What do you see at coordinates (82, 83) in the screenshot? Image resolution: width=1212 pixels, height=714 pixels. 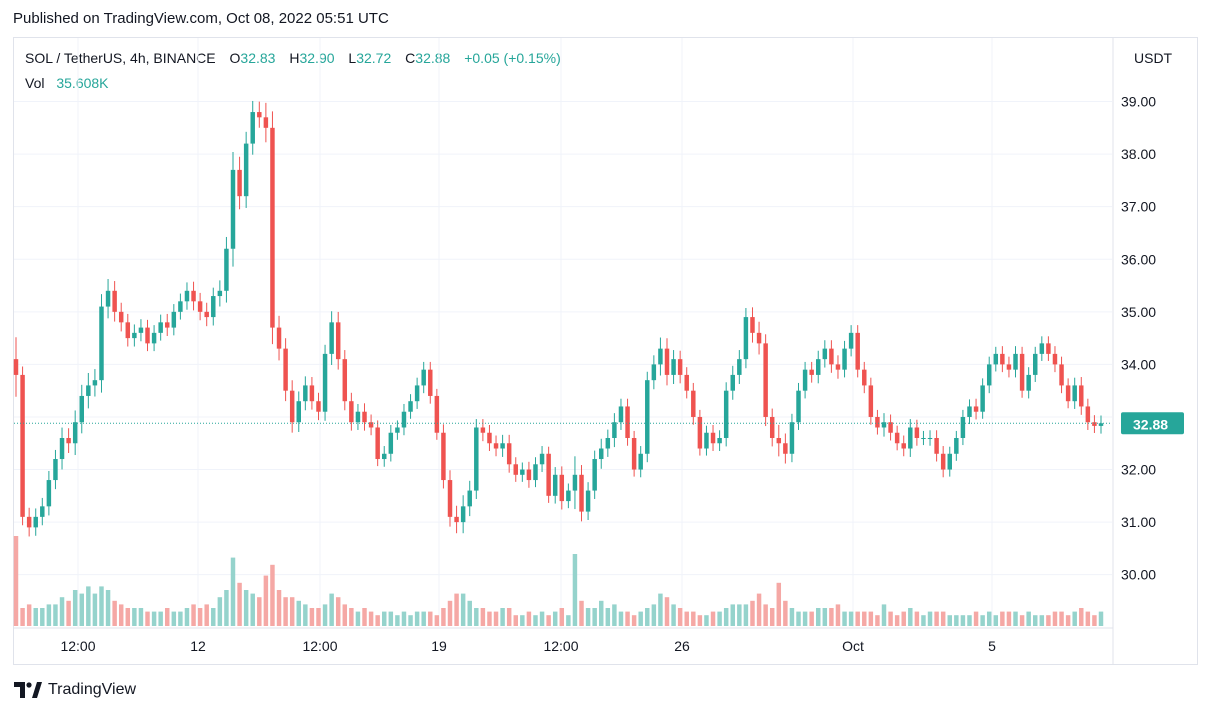 I see `volume-value: 35.608K` at bounding box center [82, 83].